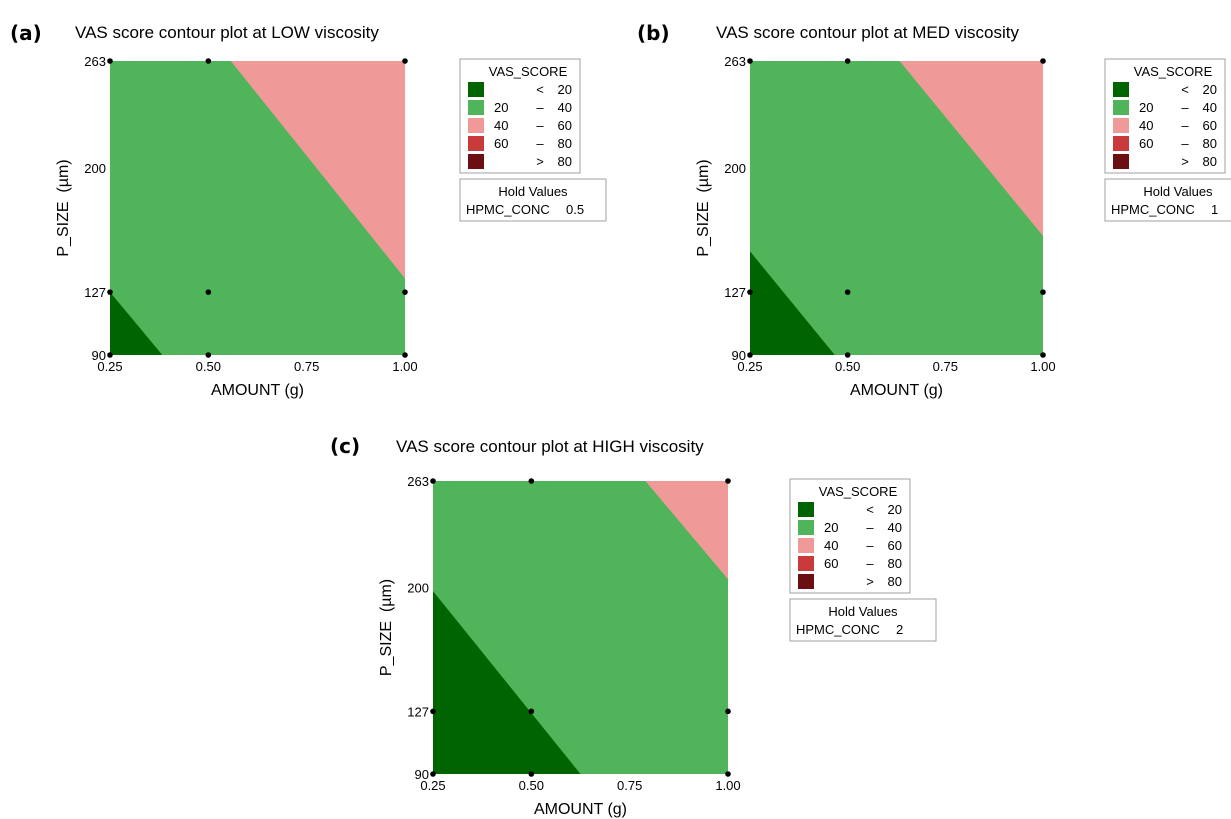 The width and height of the screenshot is (1231, 819). What do you see at coordinates (863, 620) in the screenshot?
I see `hold-values-box-c` at bounding box center [863, 620].